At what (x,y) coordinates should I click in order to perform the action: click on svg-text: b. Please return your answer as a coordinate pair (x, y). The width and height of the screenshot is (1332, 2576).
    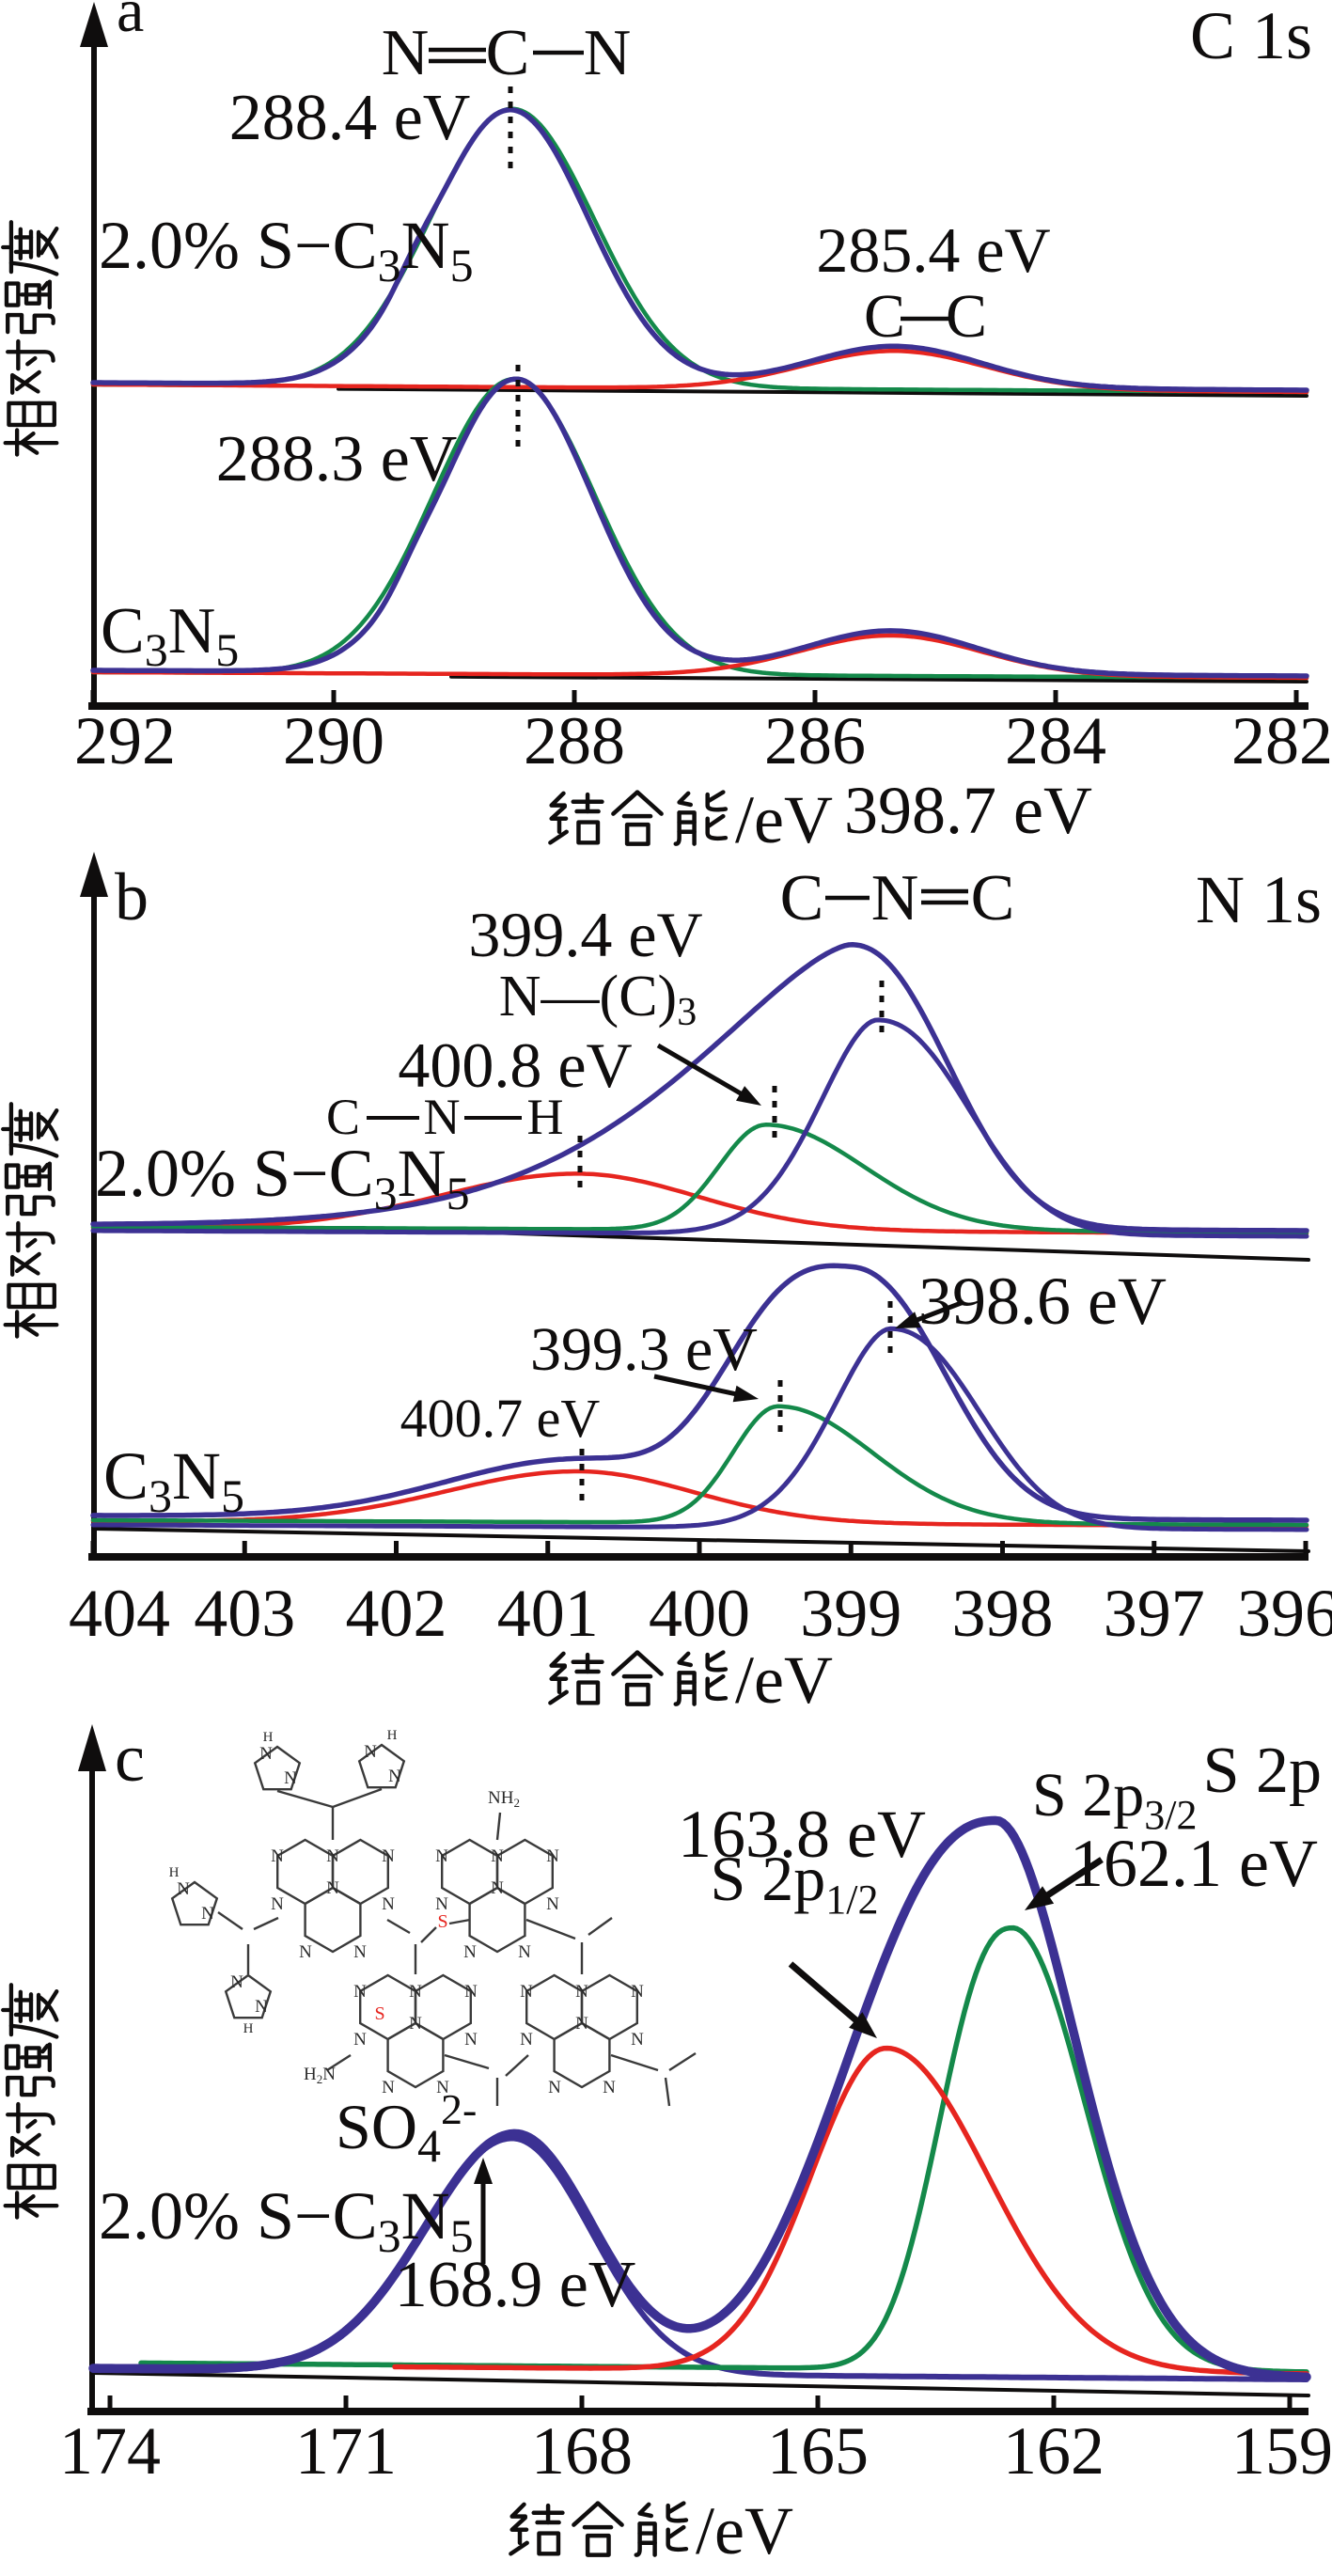
    Looking at the image, I should click on (132, 897).